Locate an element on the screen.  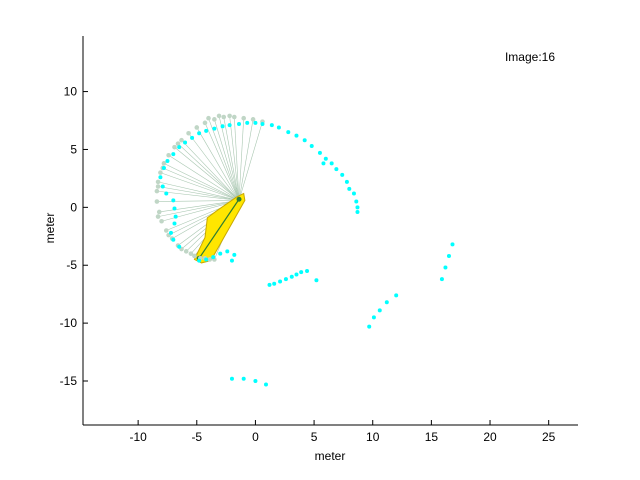
y-tick-label: -10 is located at coordinates (69, 323).